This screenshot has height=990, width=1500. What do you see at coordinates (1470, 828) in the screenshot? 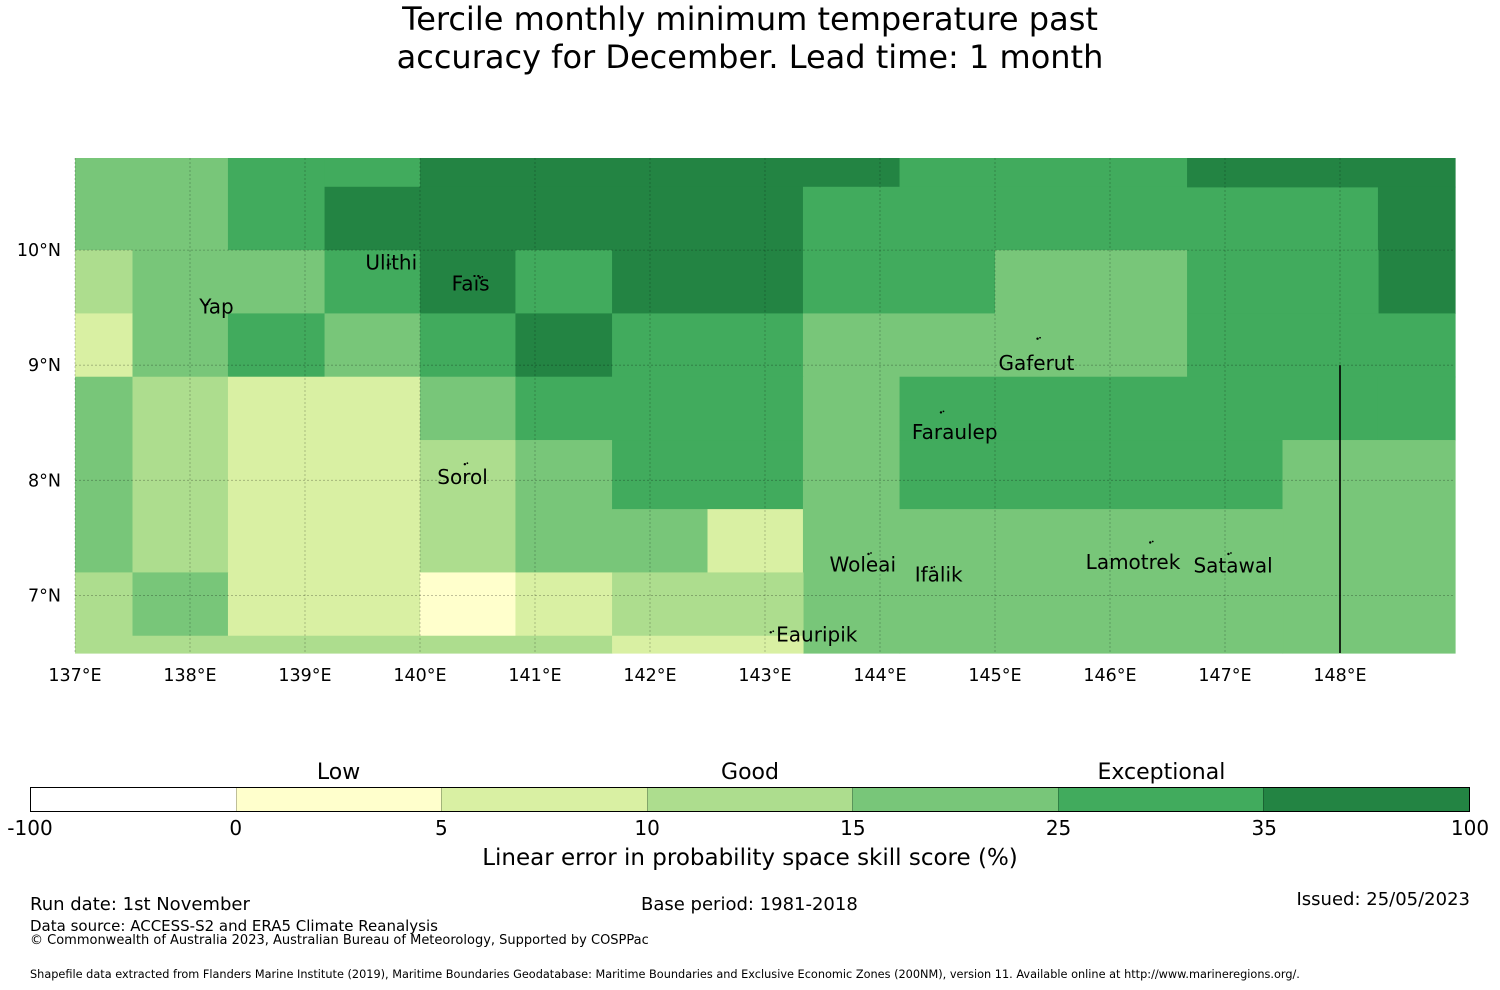
I see `colorbar-tick-label: 100` at bounding box center [1470, 828].